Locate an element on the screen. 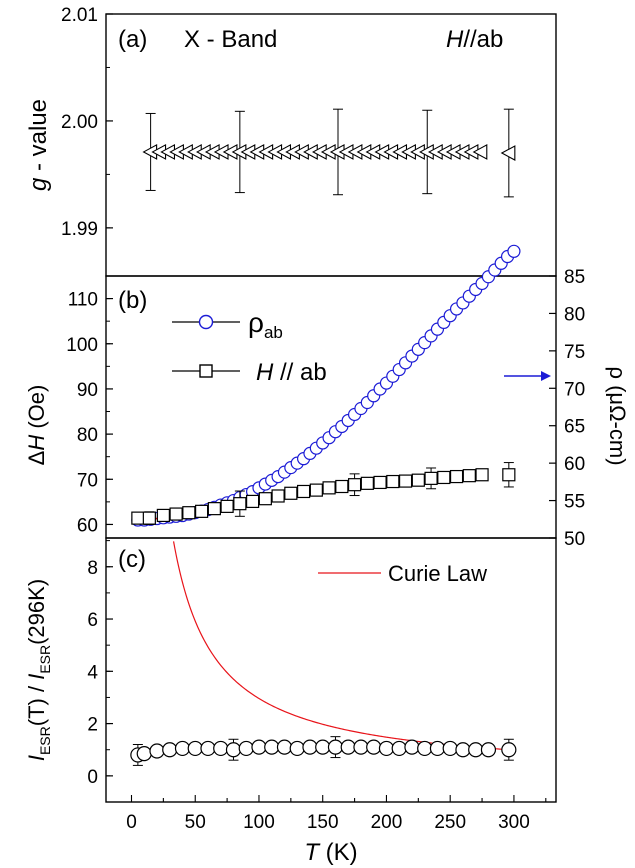  panel-a-label: (a) is located at coordinates (132, 39).